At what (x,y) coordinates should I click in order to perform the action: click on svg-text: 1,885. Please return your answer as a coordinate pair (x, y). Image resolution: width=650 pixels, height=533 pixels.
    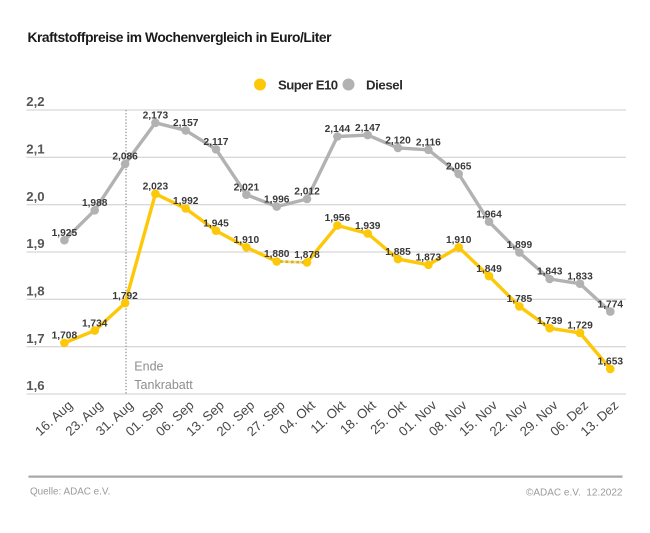
    Looking at the image, I should click on (398, 252).